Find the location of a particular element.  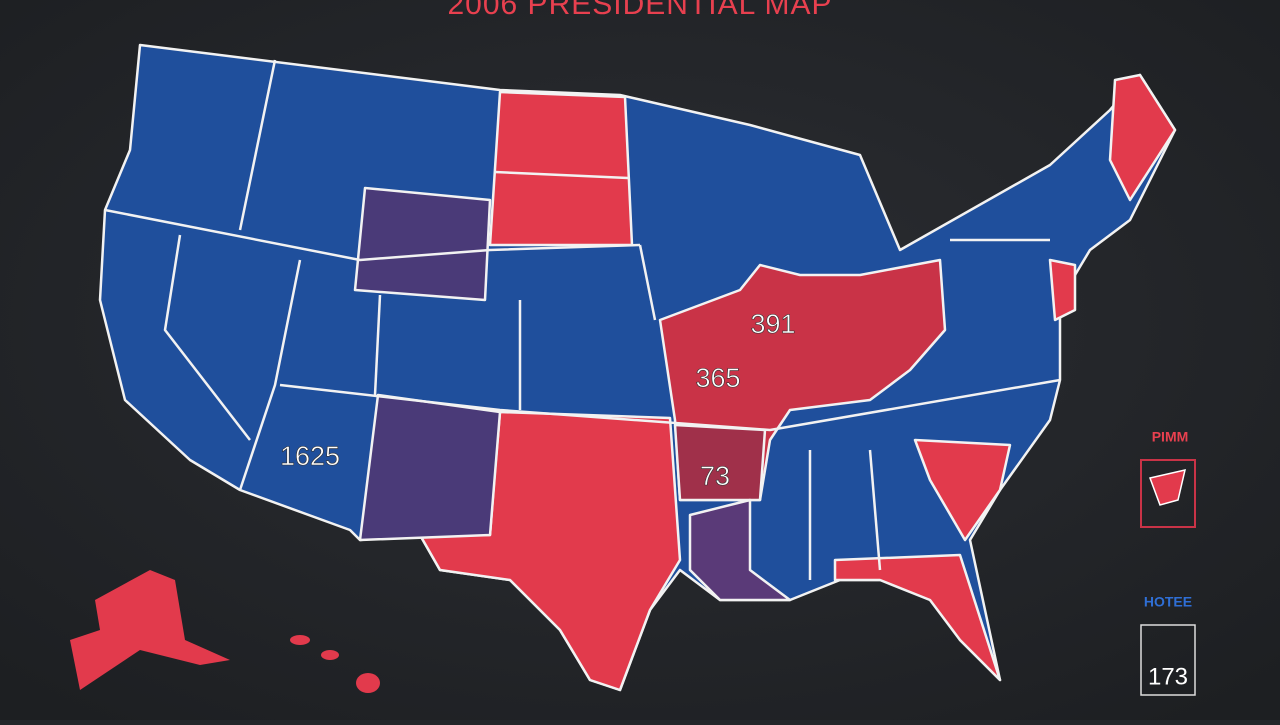

map-label: 391 is located at coordinates (772, 324).